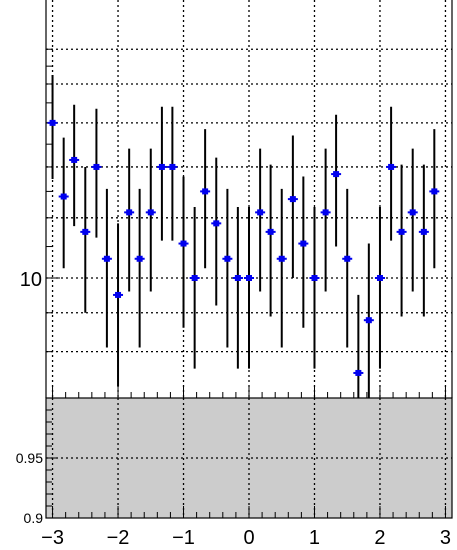  Describe the element at coordinates (29, 458) in the screenshot. I see `y-tick-label: 0.95` at that location.